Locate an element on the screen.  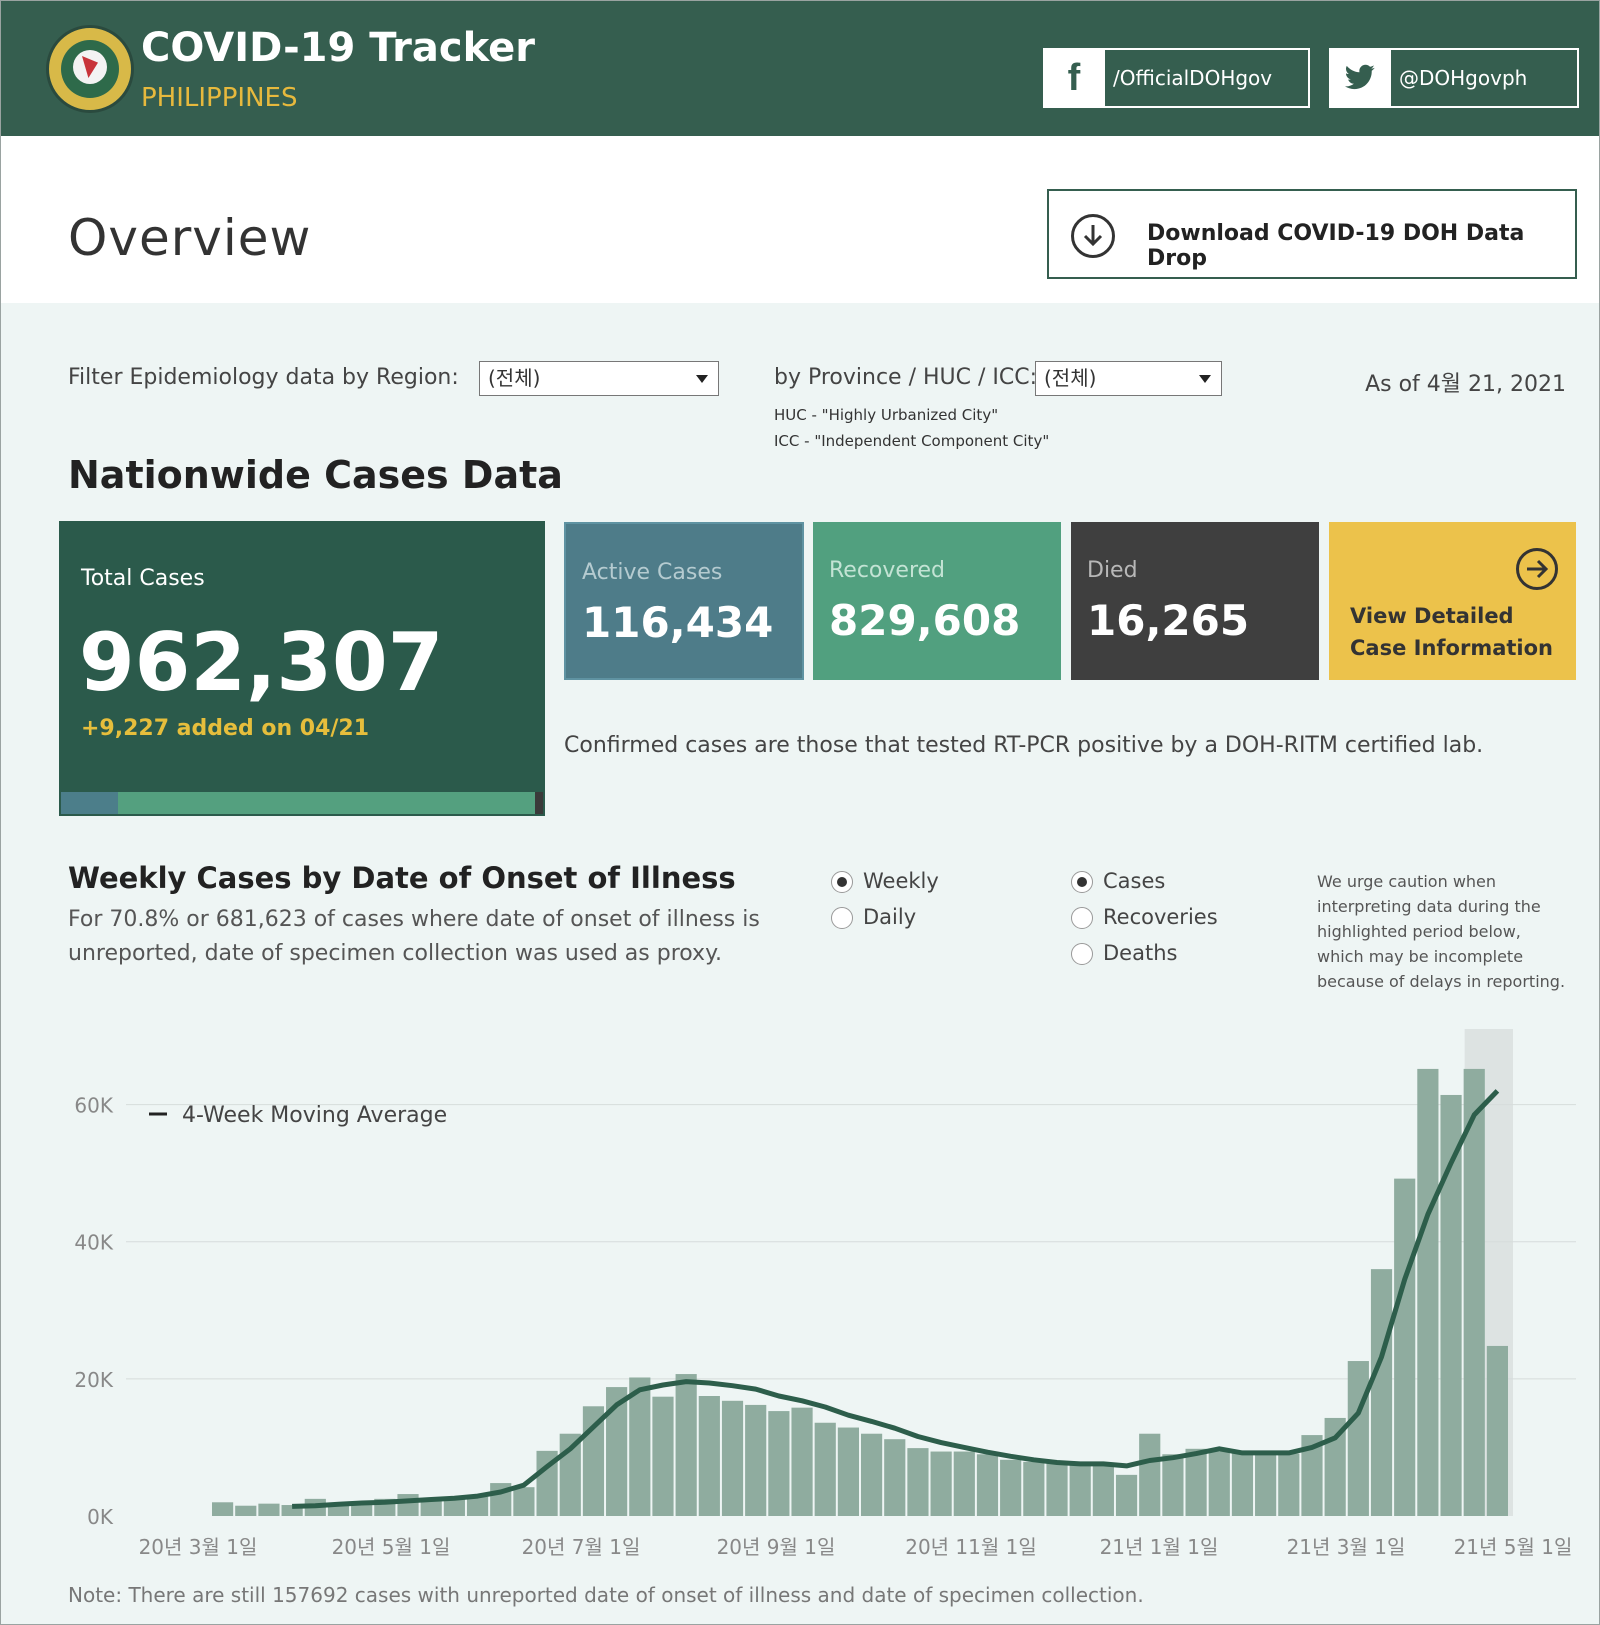
radio-cases: Cases is located at coordinates (1118, 881).